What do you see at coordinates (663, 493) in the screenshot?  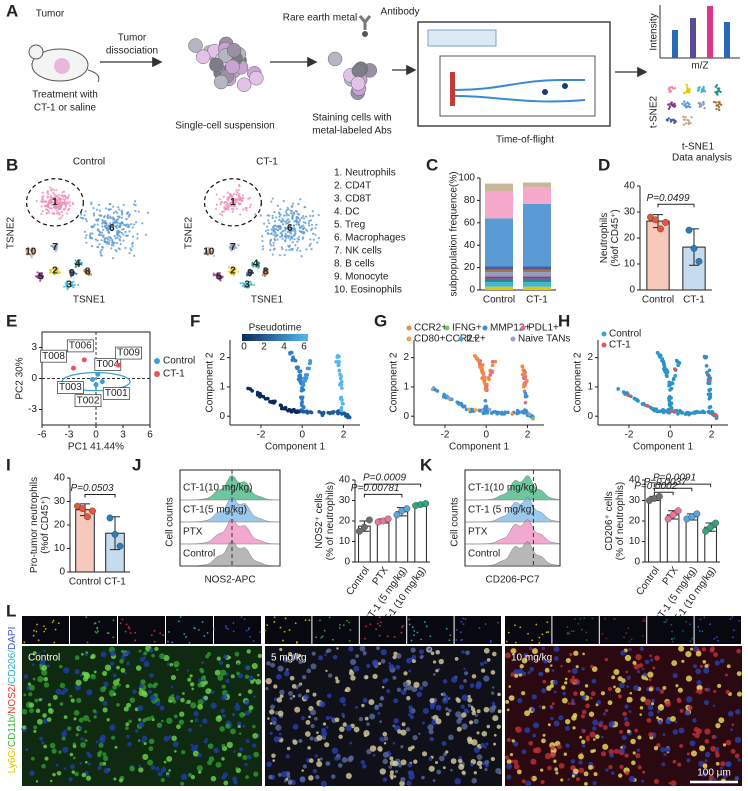 I see `bracket` at bounding box center [663, 493].